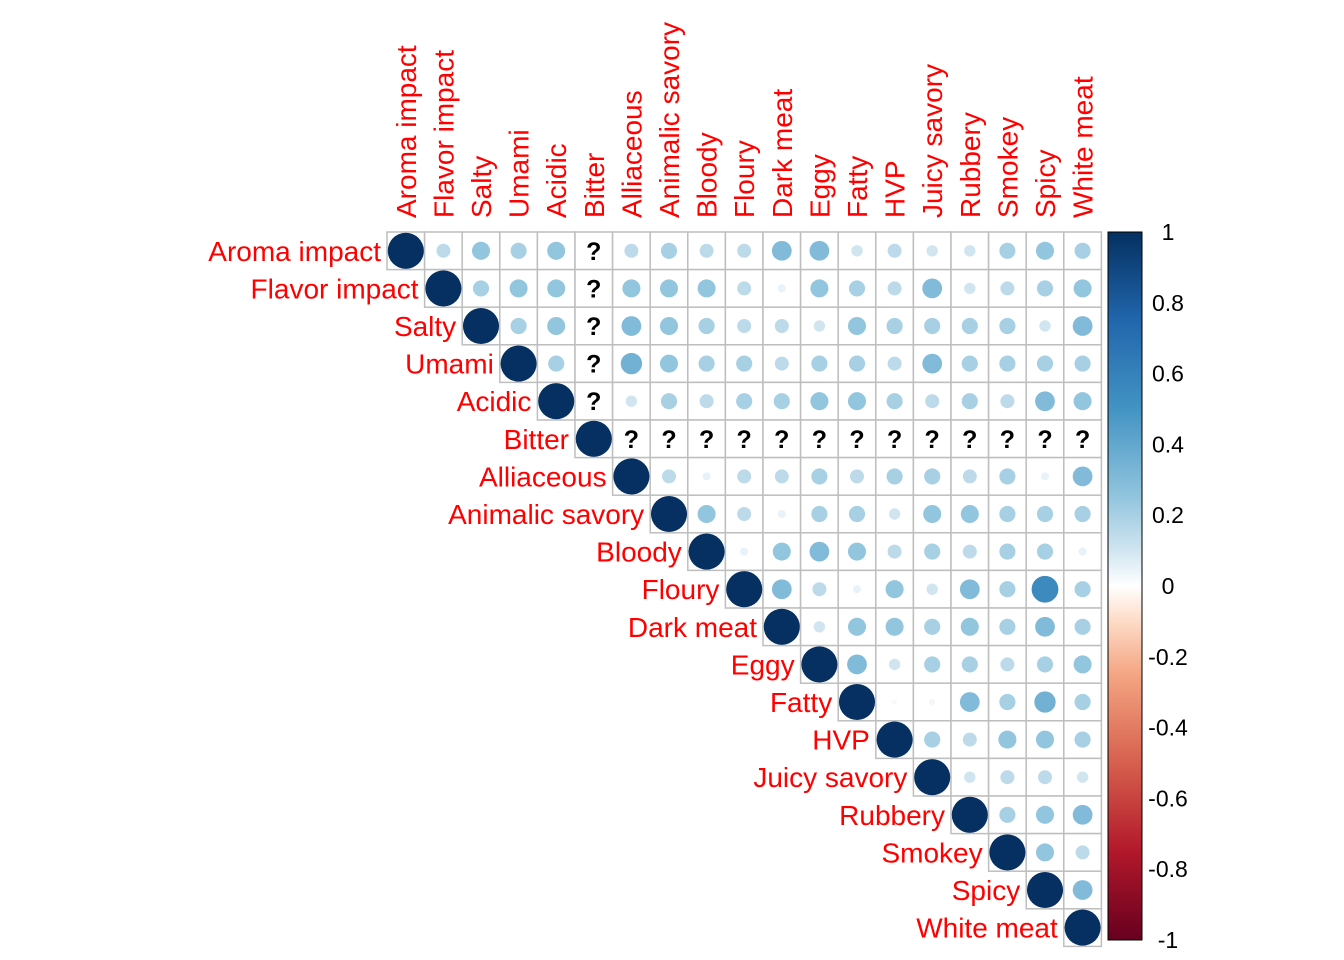 The height and width of the screenshot is (960, 1344). Describe the element at coordinates (556, 326) in the screenshot. I see `corr-circle-salty-acidic` at that location.